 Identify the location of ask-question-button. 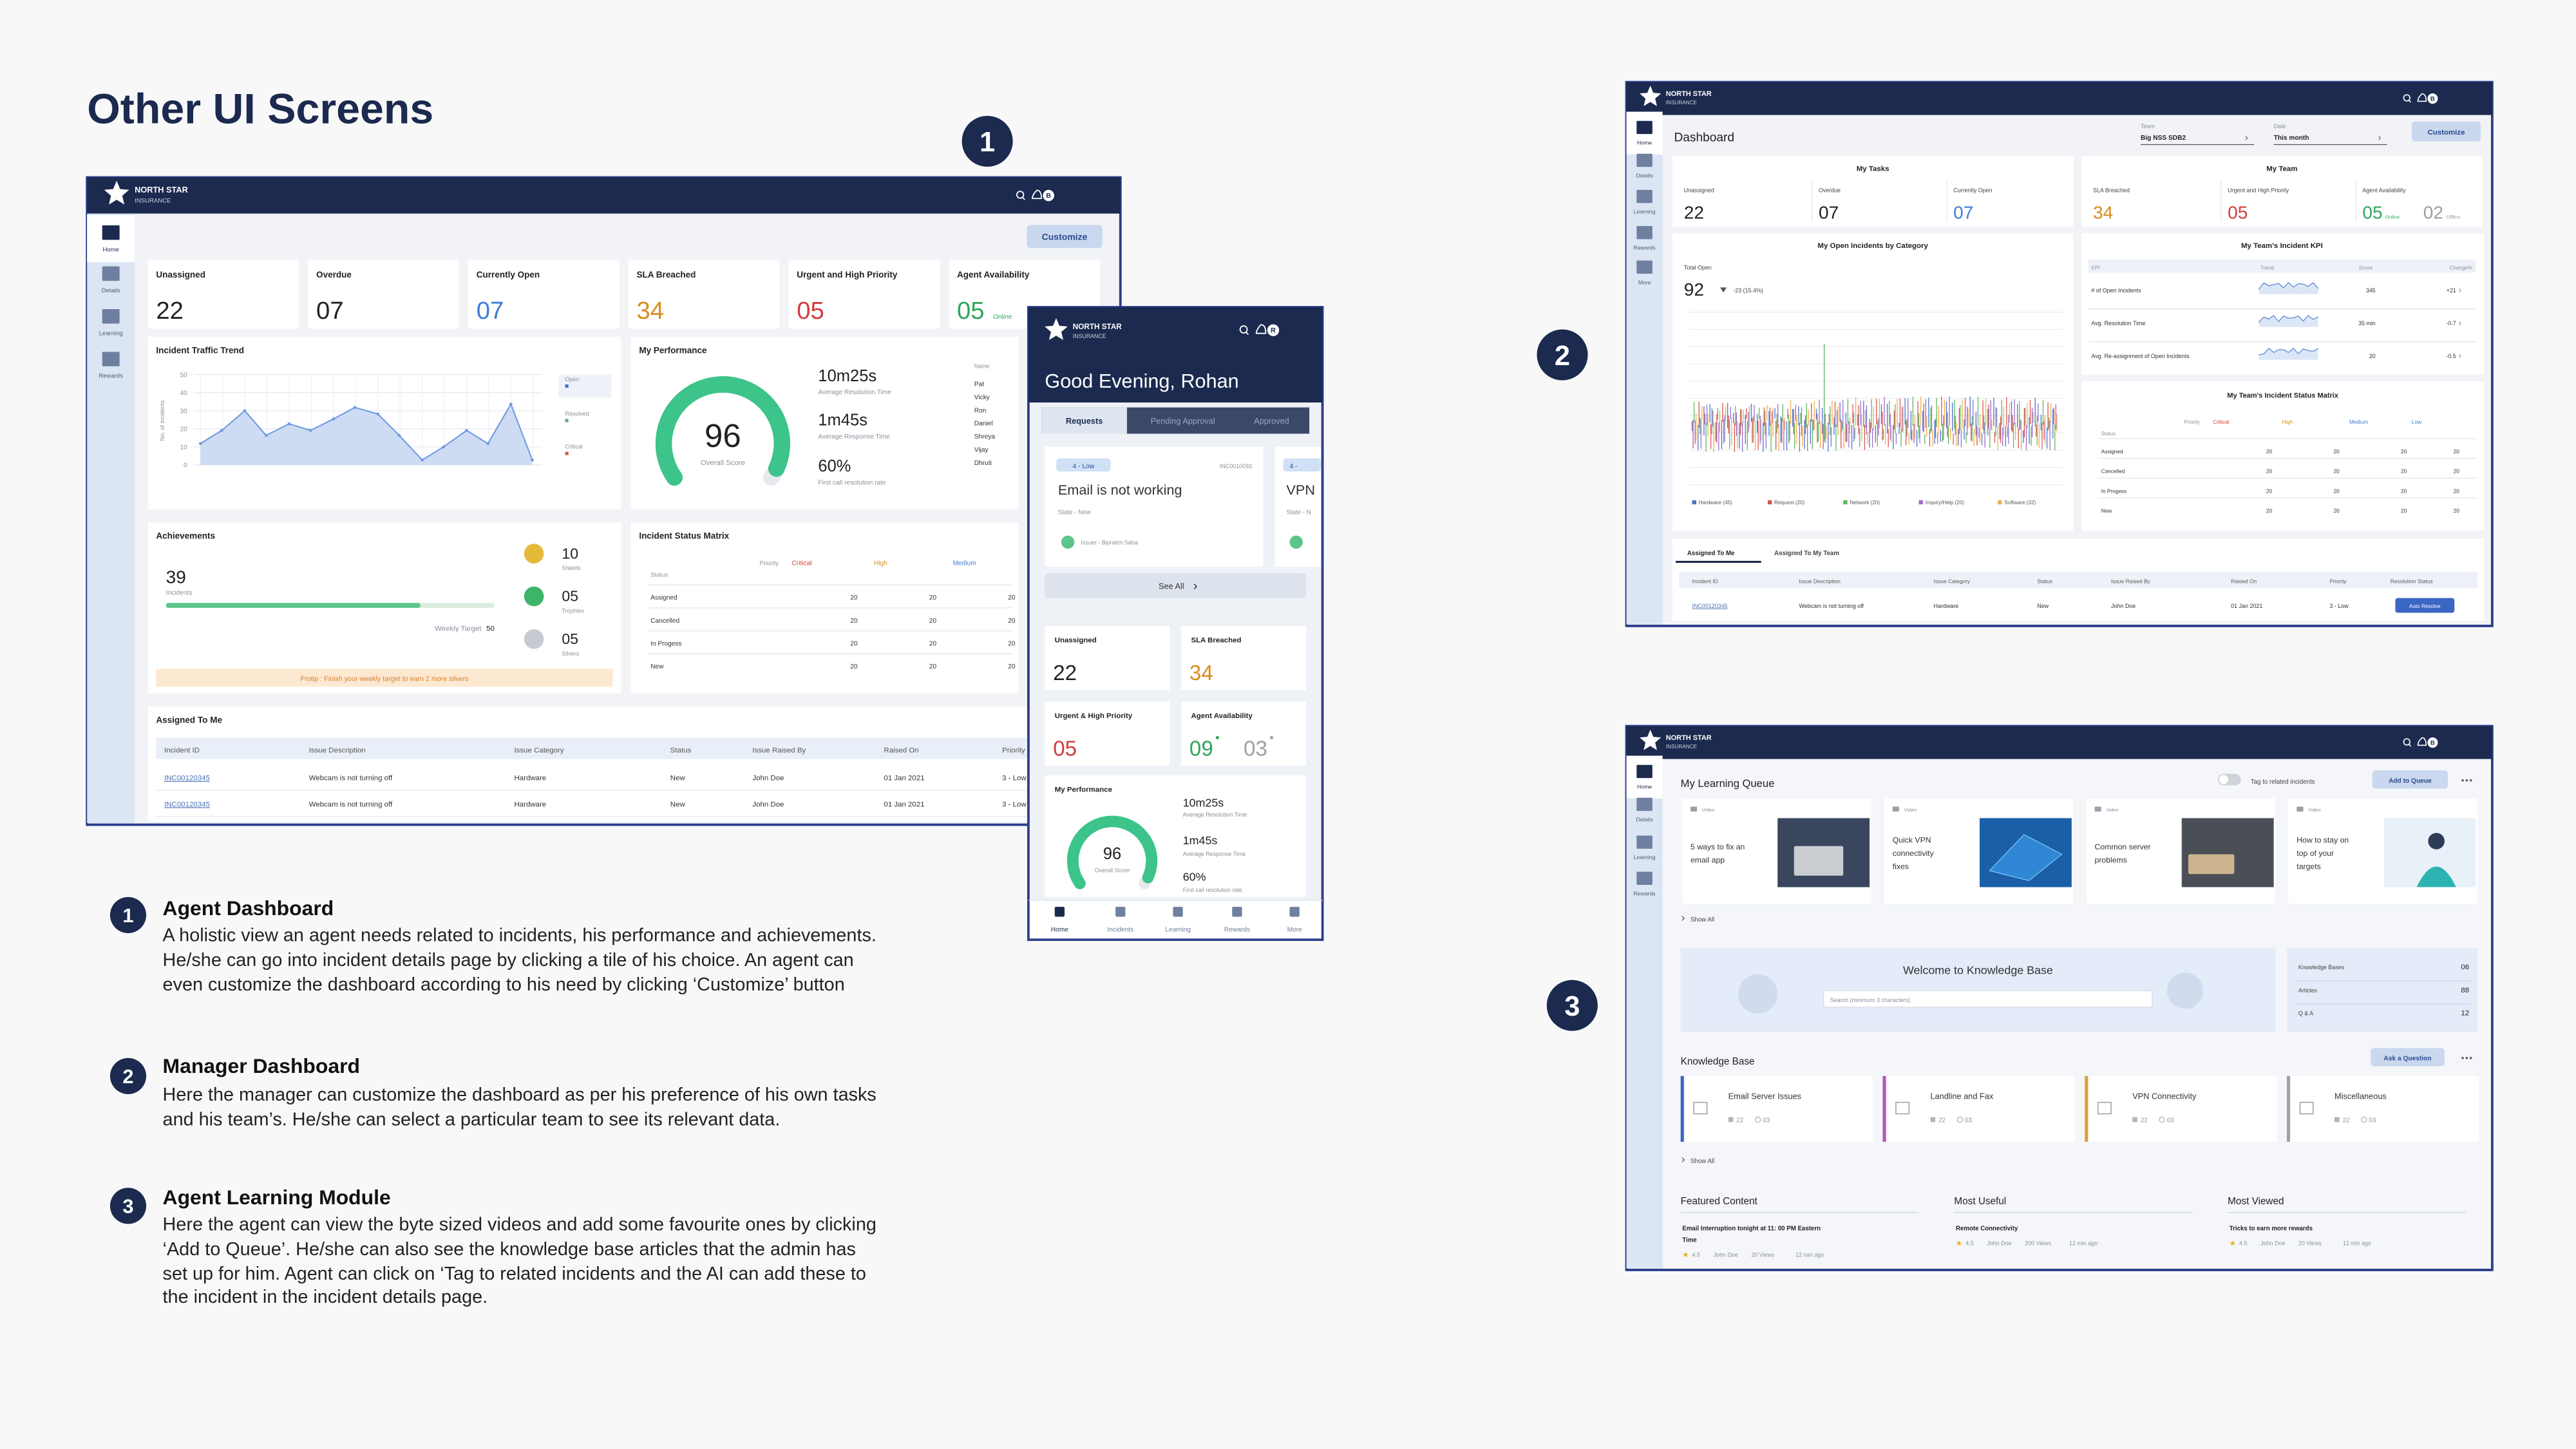
(2408, 1057).